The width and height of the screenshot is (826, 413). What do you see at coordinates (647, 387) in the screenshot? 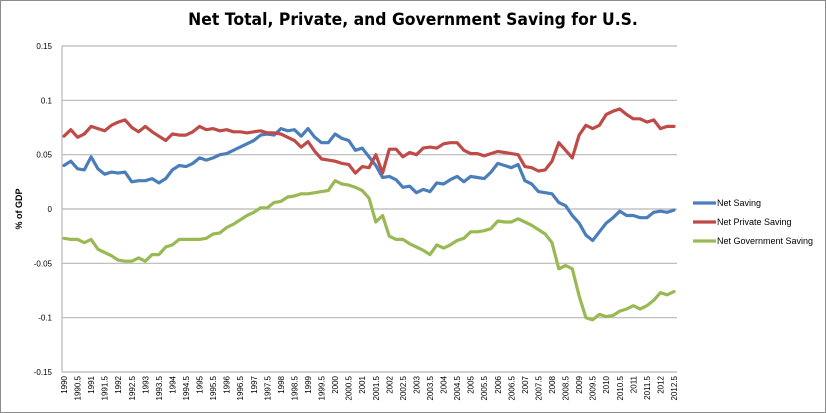
I see `x-tick-label: 2011.5` at bounding box center [647, 387].